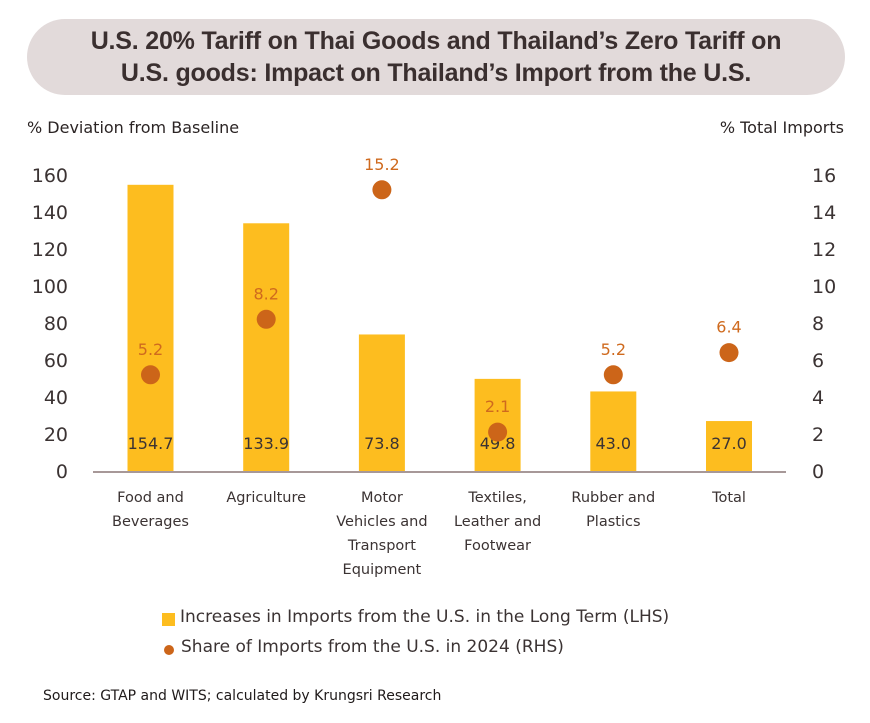  Describe the element at coordinates (168, 619) in the screenshot. I see `legend-bar-swatch-icon` at that location.